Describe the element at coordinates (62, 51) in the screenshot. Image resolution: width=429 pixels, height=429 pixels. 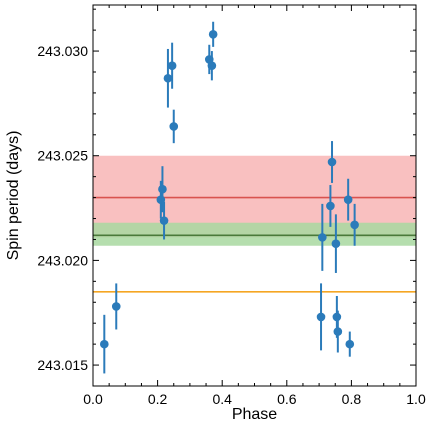
I see `y-tick-label-3: 243.030` at that location.